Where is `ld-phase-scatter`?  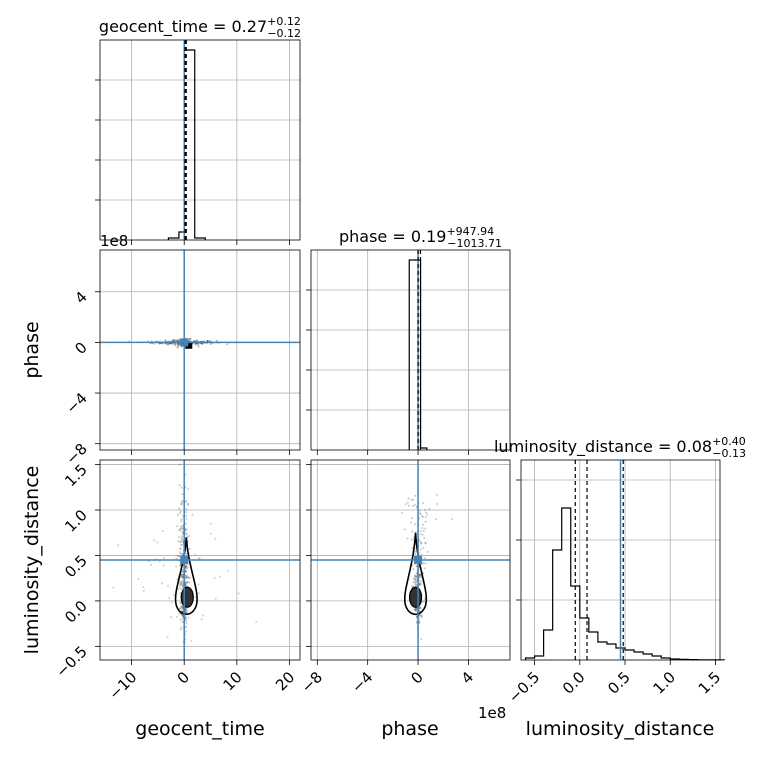
ld-phase-scatter is located at coordinates (426, 566).